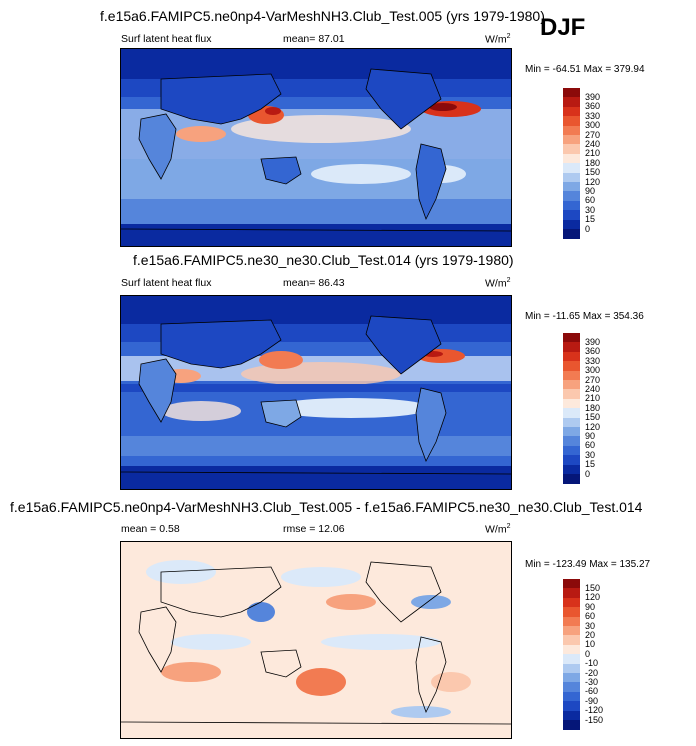 The height and width of the screenshot is (746, 696). Describe the element at coordinates (590, 435) in the screenshot. I see `colorbar-tick-label: 90` at that location.